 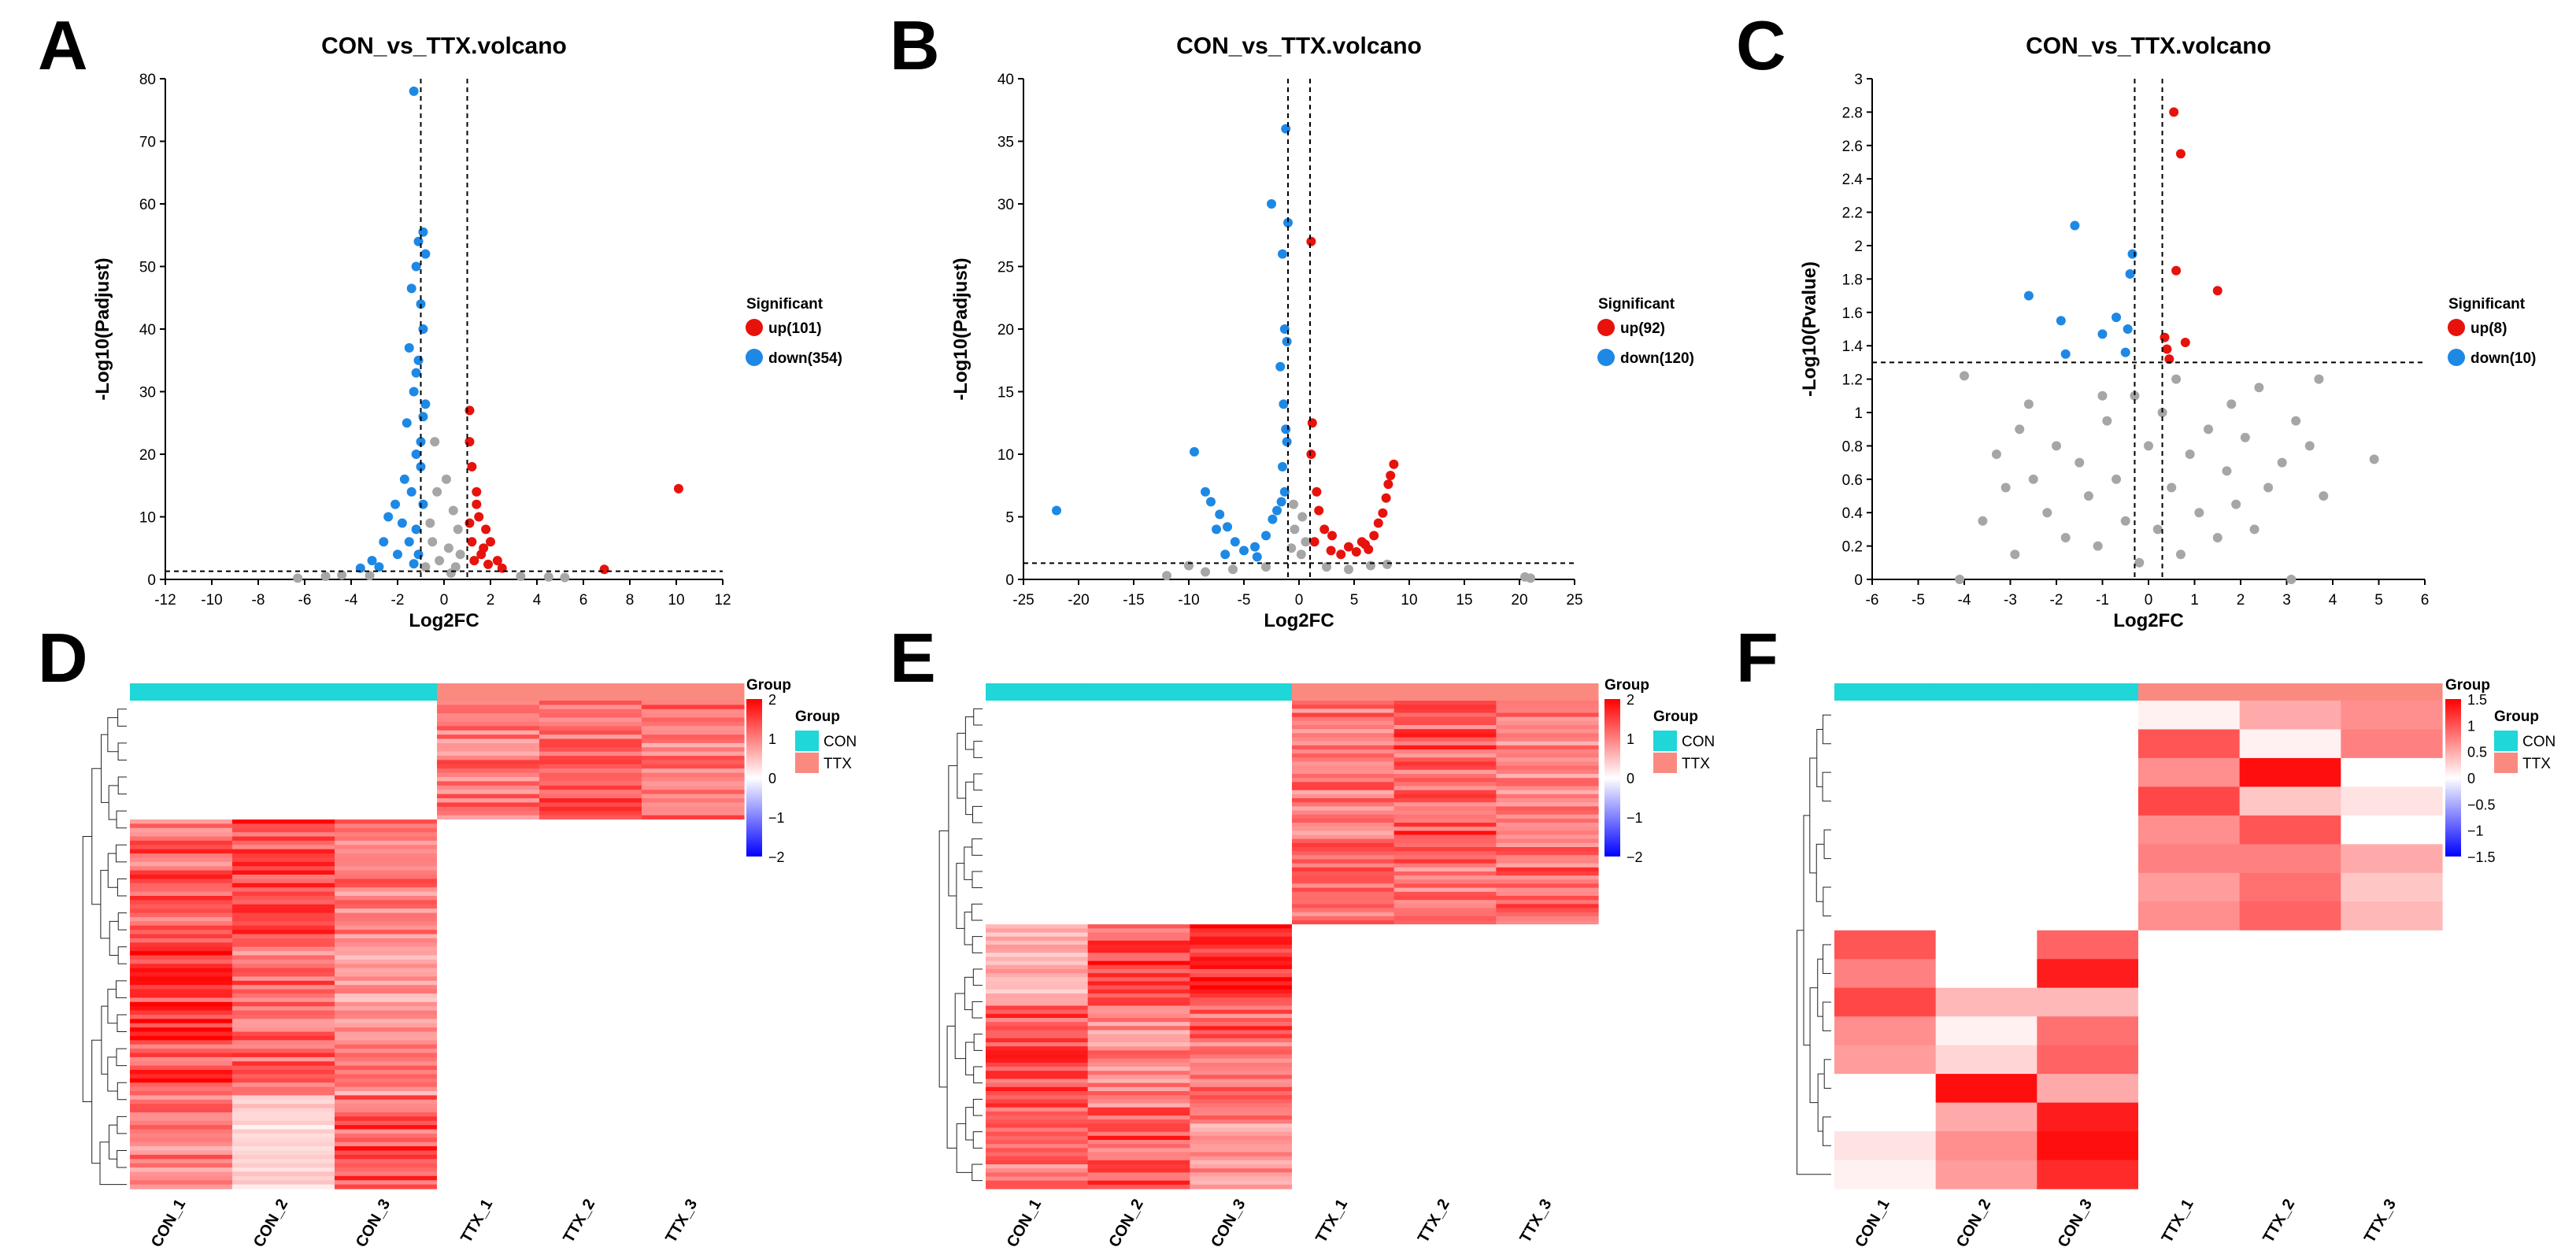 What do you see at coordinates (579, 1221) in the screenshot?
I see `column-label: TTX_2` at bounding box center [579, 1221].